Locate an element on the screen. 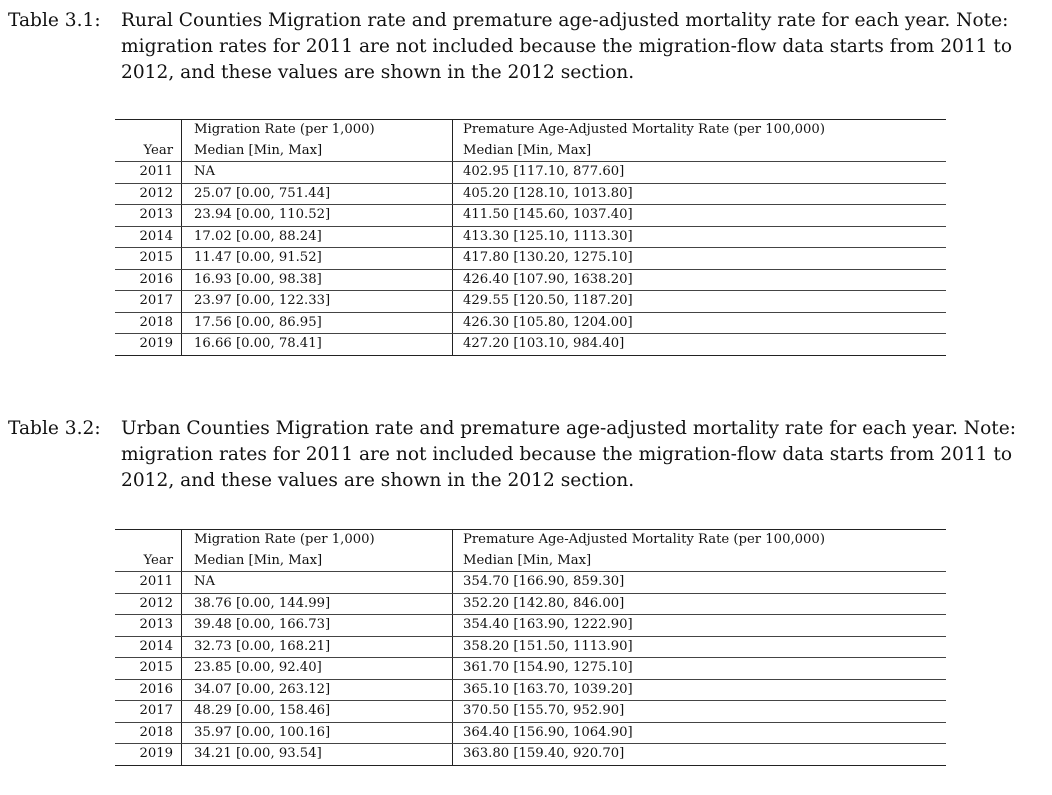  mortality-rate-cell: 402.95 [117.10, 877.60] is located at coordinates (699, 172).